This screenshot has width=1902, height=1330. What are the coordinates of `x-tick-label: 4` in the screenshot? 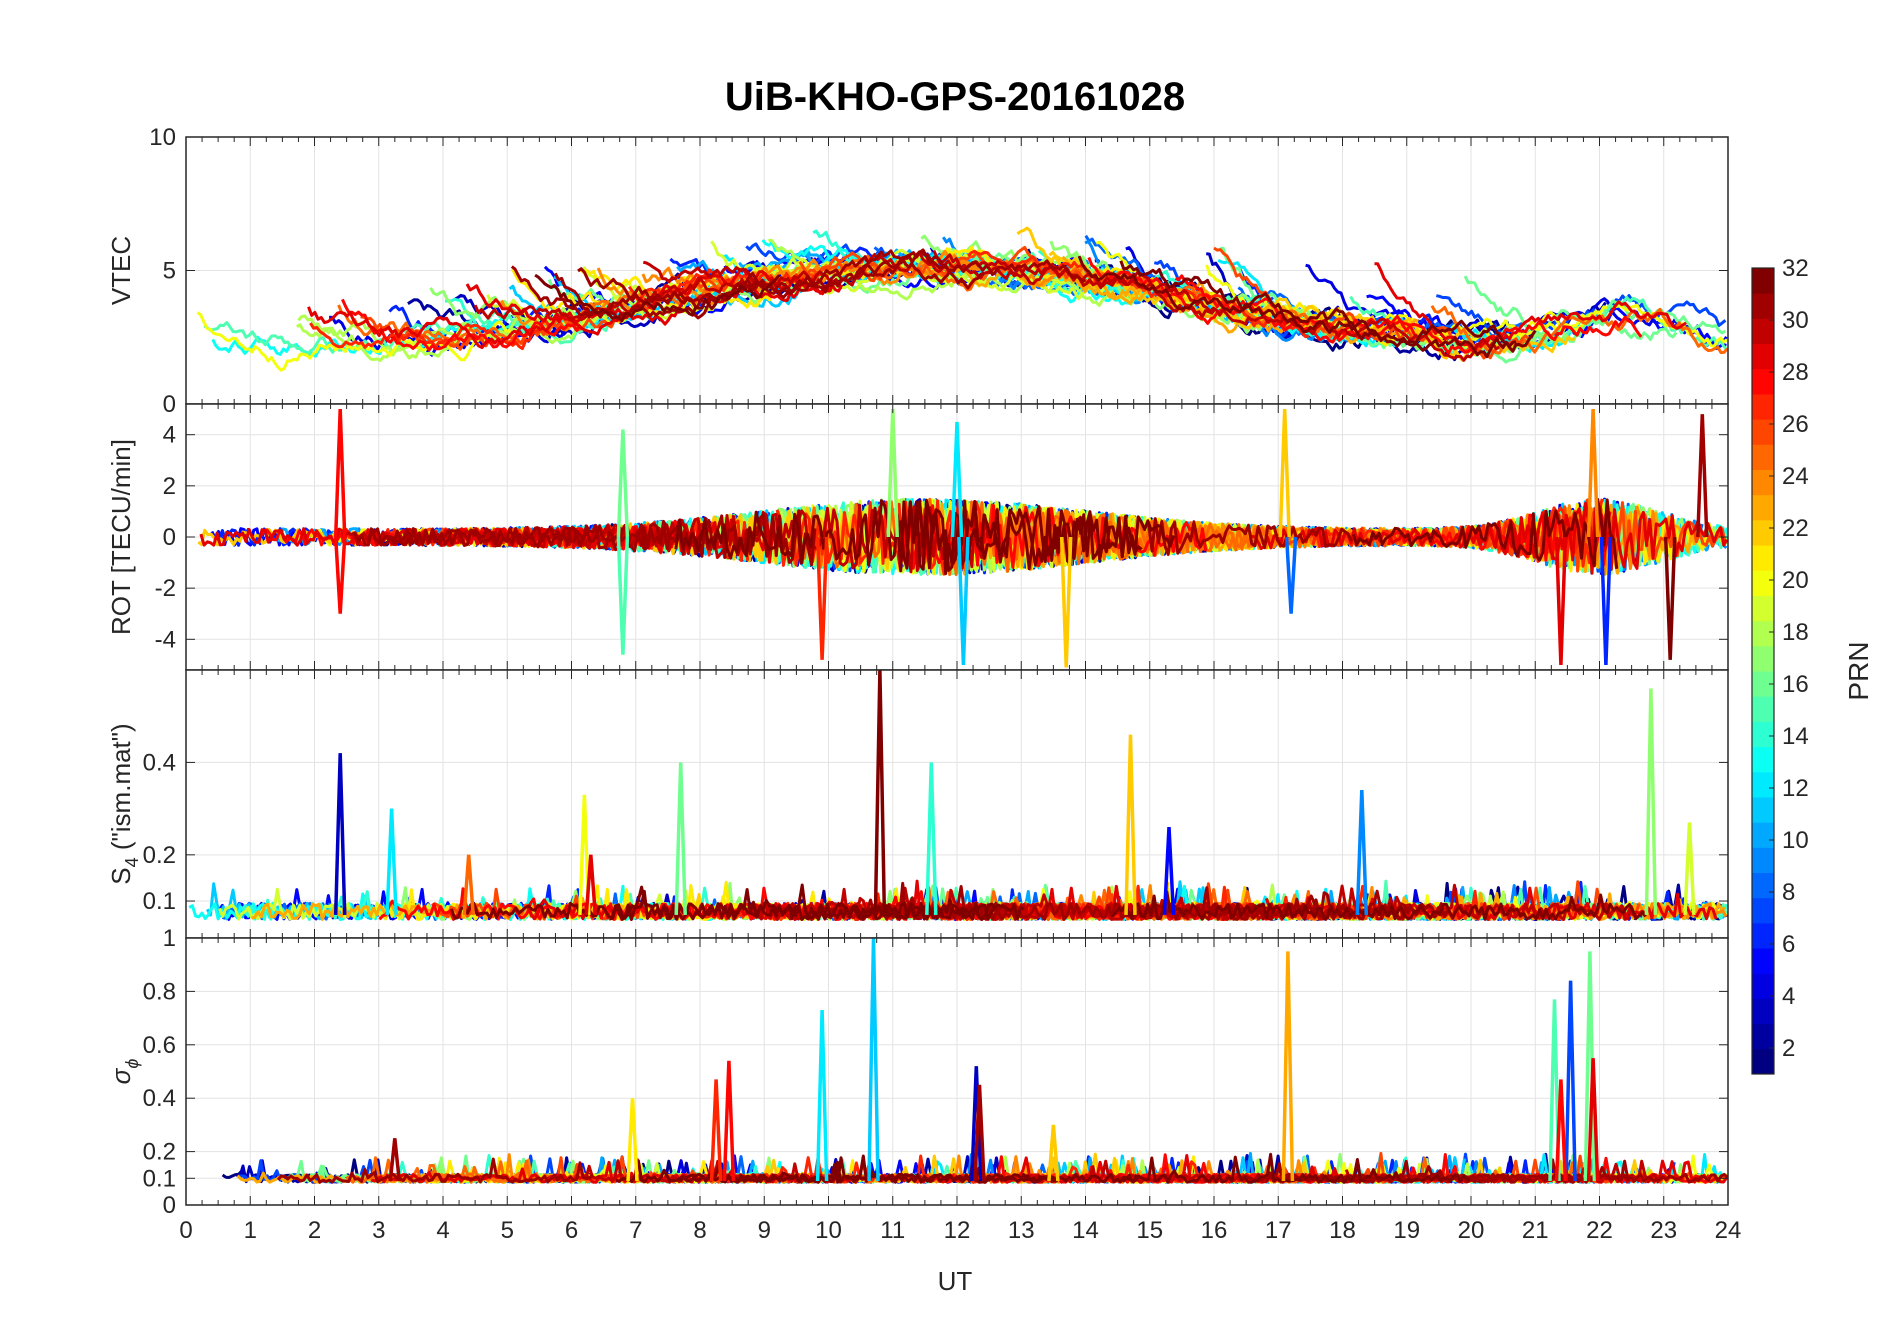 It's located at (442, 1230).